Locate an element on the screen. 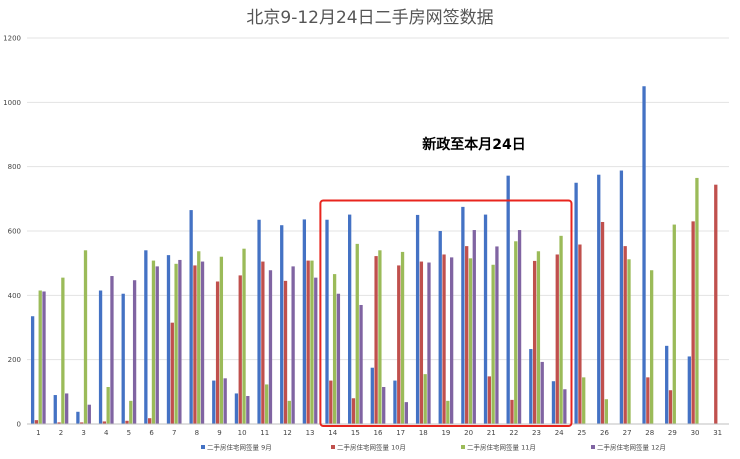 Image resolution: width=740 pixels, height=459 pixels. x-tick-label: 27 is located at coordinates (627, 433).